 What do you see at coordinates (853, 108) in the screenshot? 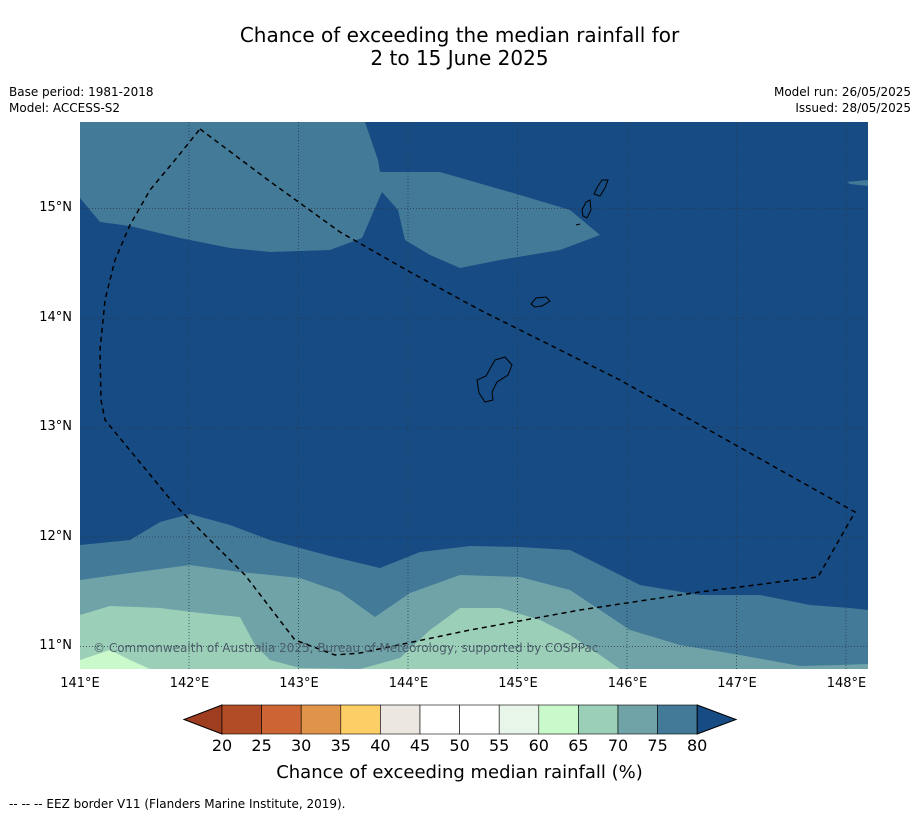
I see `issued-date: Issued: 28/05/2025` at bounding box center [853, 108].